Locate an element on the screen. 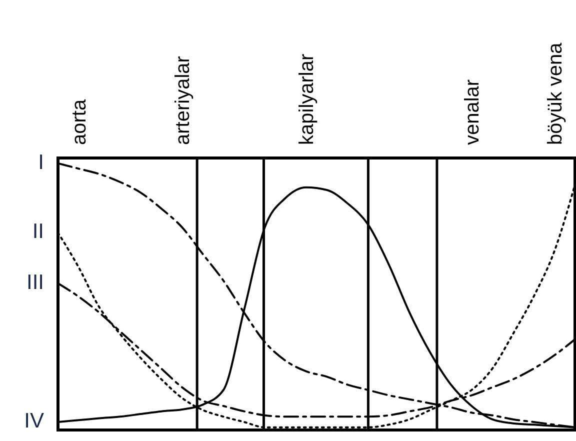 This screenshot has width=576, height=441. x-tick-label: böyük vena is located at coordinates (555, 93).